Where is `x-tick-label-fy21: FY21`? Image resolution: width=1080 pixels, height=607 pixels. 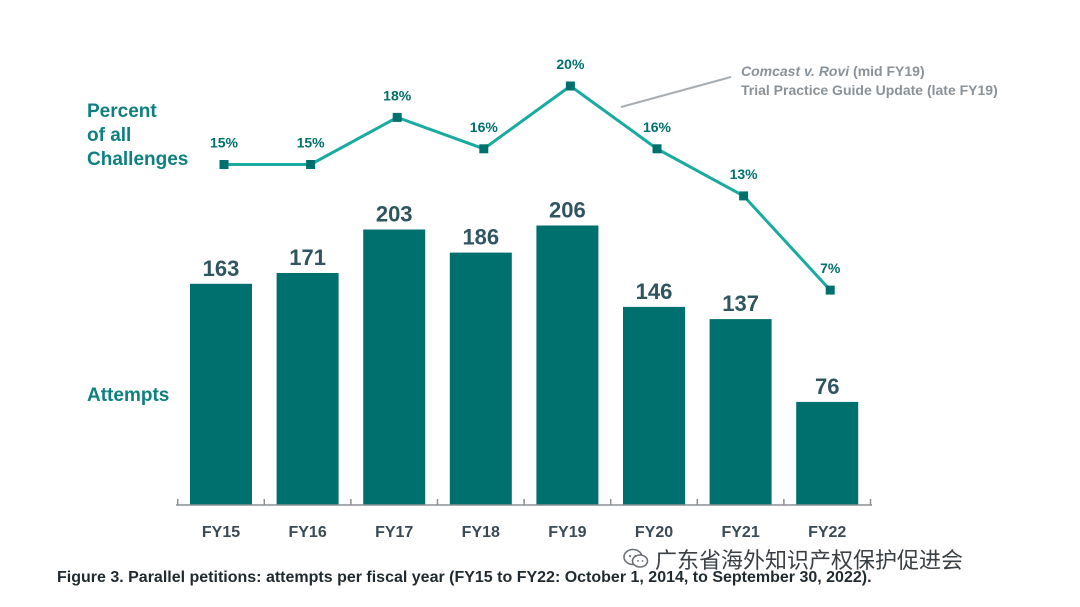 x-tick-label-fy21: FY21 is located at coordinates (740, 532).